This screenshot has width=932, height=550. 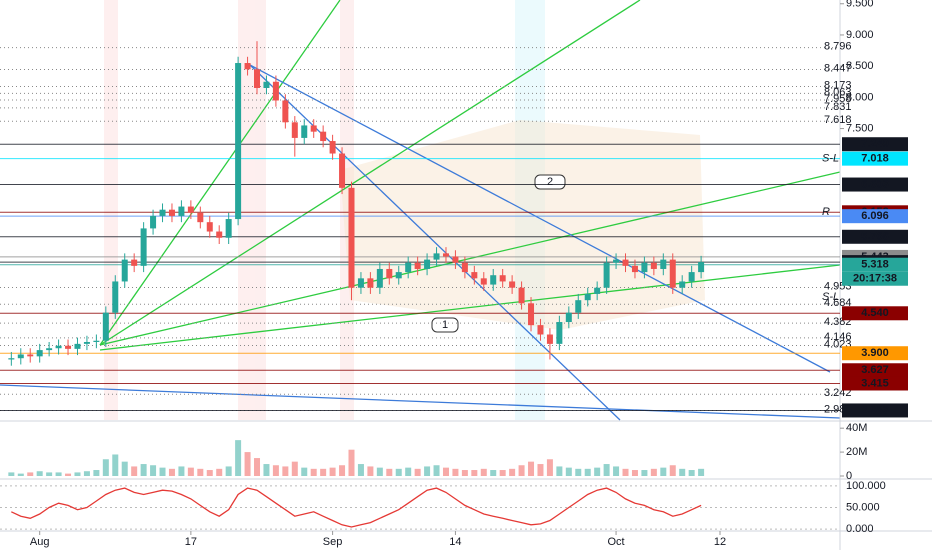 What do you see at coordinates (616, 542) in the screenshot?
I see `x-tick-label: Oct` at bounding box center [616, 542].